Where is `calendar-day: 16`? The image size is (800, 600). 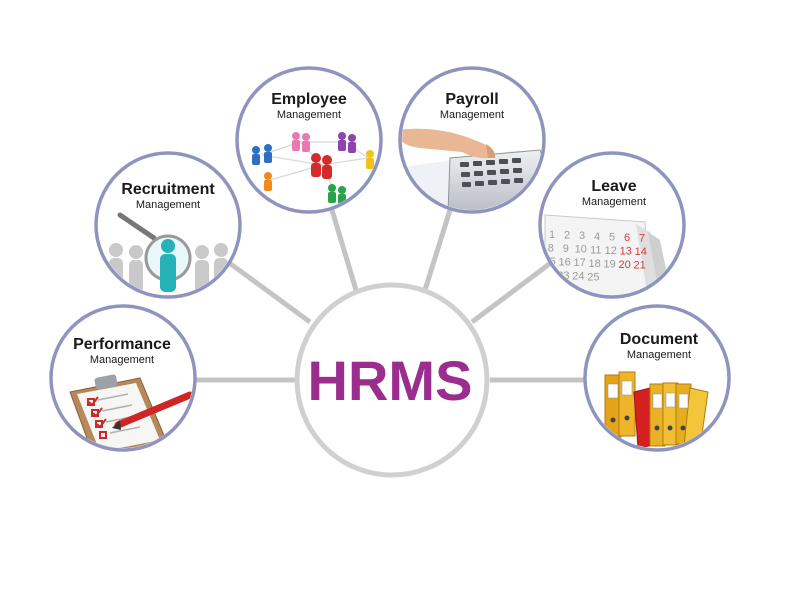
calendar-day: 16 is located at coordinates (564, 263).